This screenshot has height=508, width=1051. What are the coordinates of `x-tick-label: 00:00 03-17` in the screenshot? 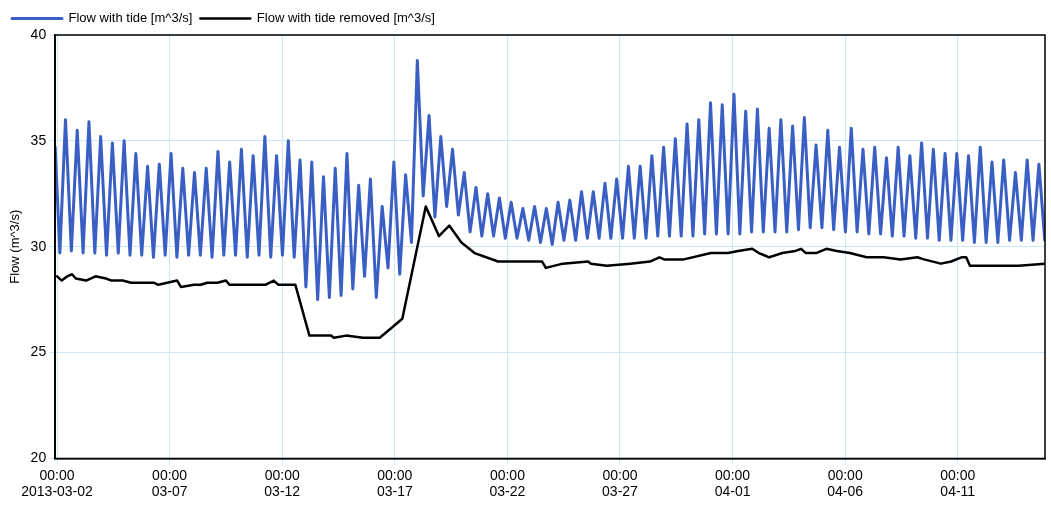 It's located at (394, 483).